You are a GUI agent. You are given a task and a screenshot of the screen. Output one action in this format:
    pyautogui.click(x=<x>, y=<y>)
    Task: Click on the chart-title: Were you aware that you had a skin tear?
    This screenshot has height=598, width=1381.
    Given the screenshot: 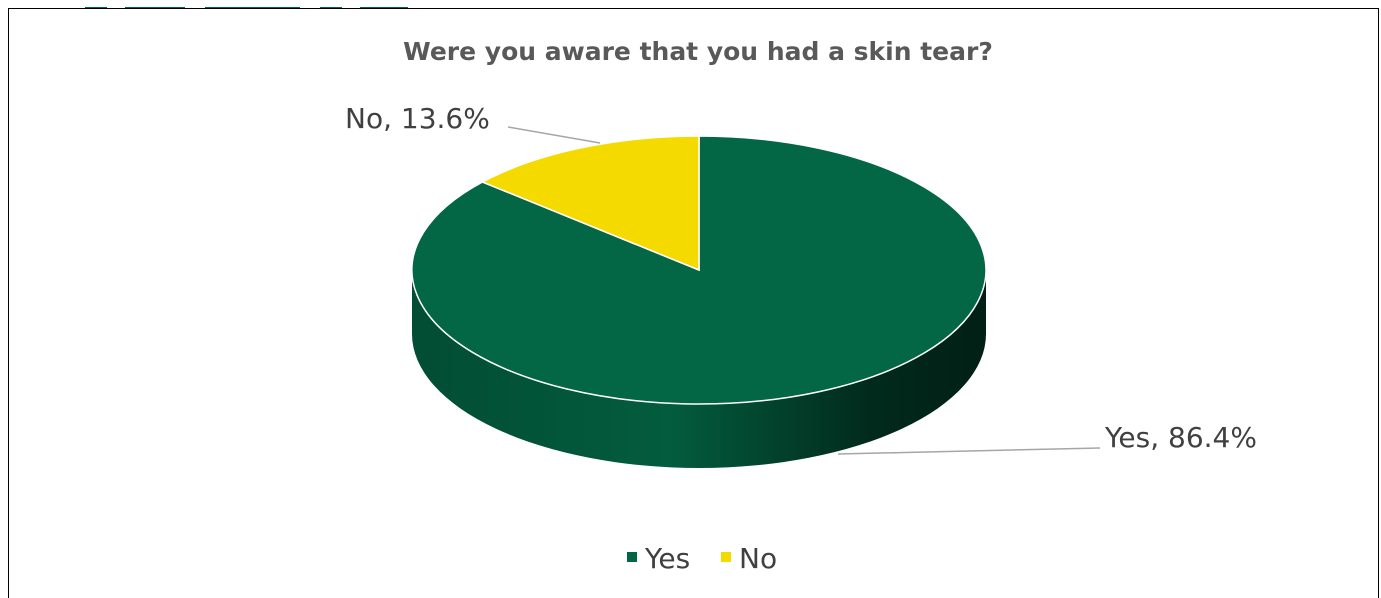 What is the action you would take?
    pyautogui.click(x=698, y=51)
    